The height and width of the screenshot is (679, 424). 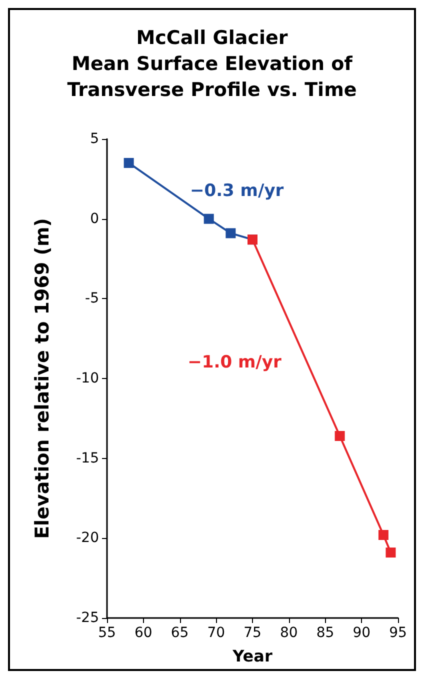 I want to click on x-tick-label: 55, so click(x=107, y=633).